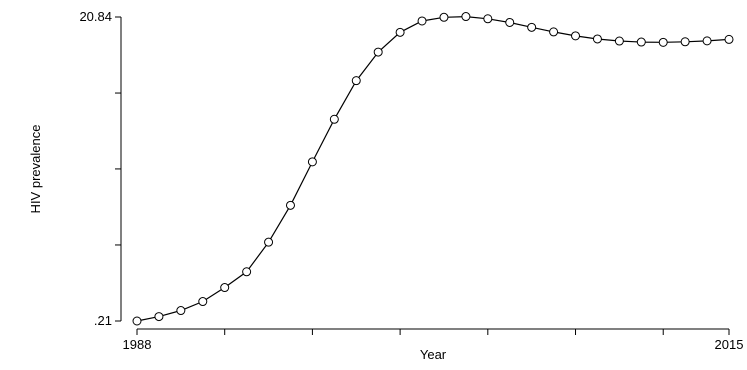 The height and width of the screenshot is (370, 747). What do you see at coordinates (433, 340) in the screenshot?
I see `x-axis-ticks: 1988 2015` at bounding box center [433, 340].